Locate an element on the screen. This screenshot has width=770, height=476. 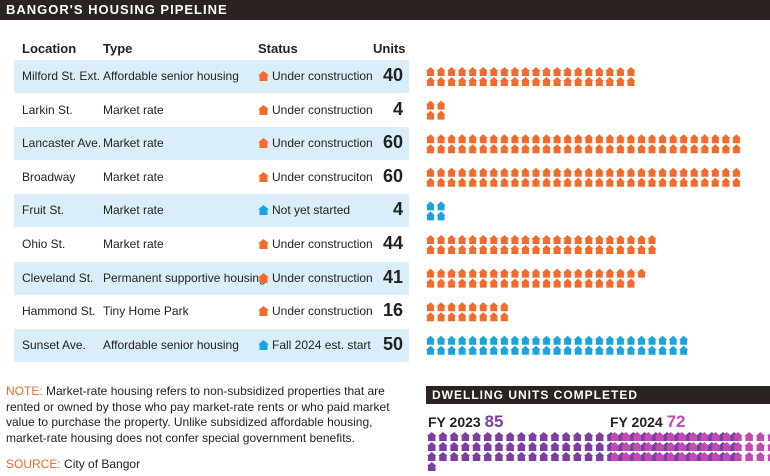
row-location: Hammond St. is located at coordinates (59, 311).